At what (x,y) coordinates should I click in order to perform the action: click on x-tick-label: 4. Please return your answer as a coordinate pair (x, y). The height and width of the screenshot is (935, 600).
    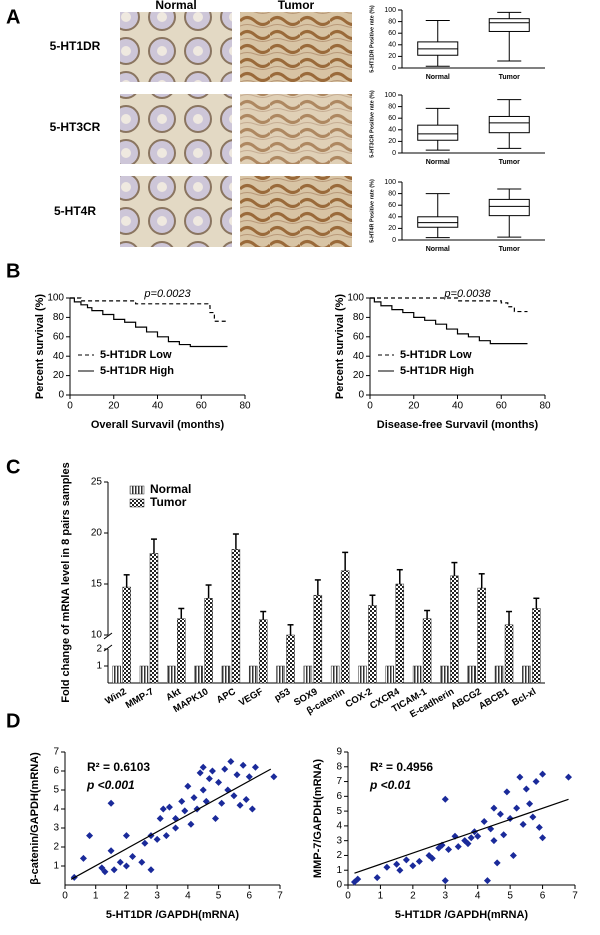
    Looking at the image, I should click on (188, 896).